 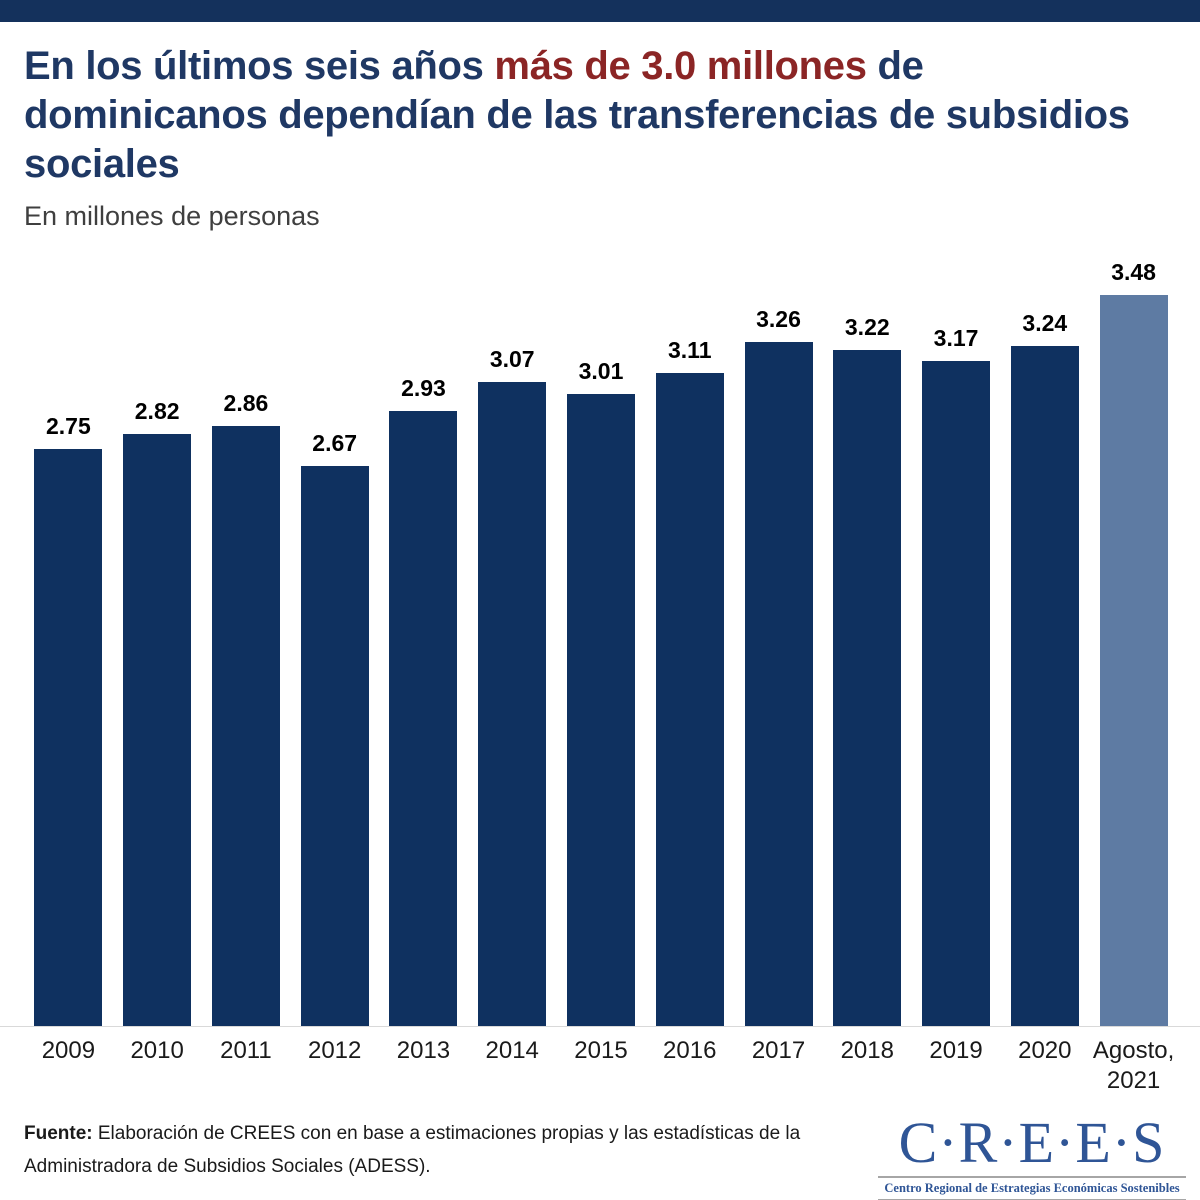 I want to click on bar-column: 3.11, so click(x=689, y=682).